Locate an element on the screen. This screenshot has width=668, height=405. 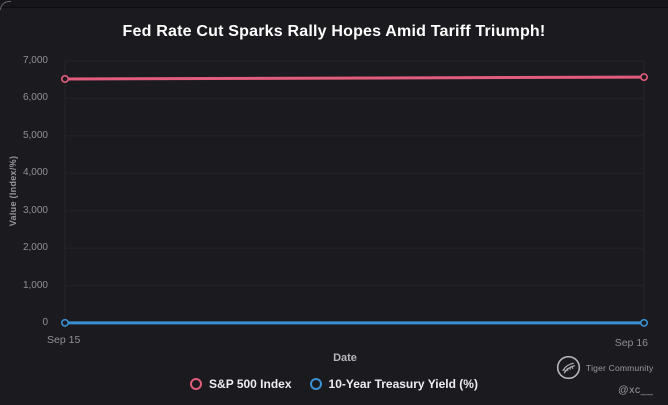
y-tick-label: 7,000 is located at coordinates (35, 60).